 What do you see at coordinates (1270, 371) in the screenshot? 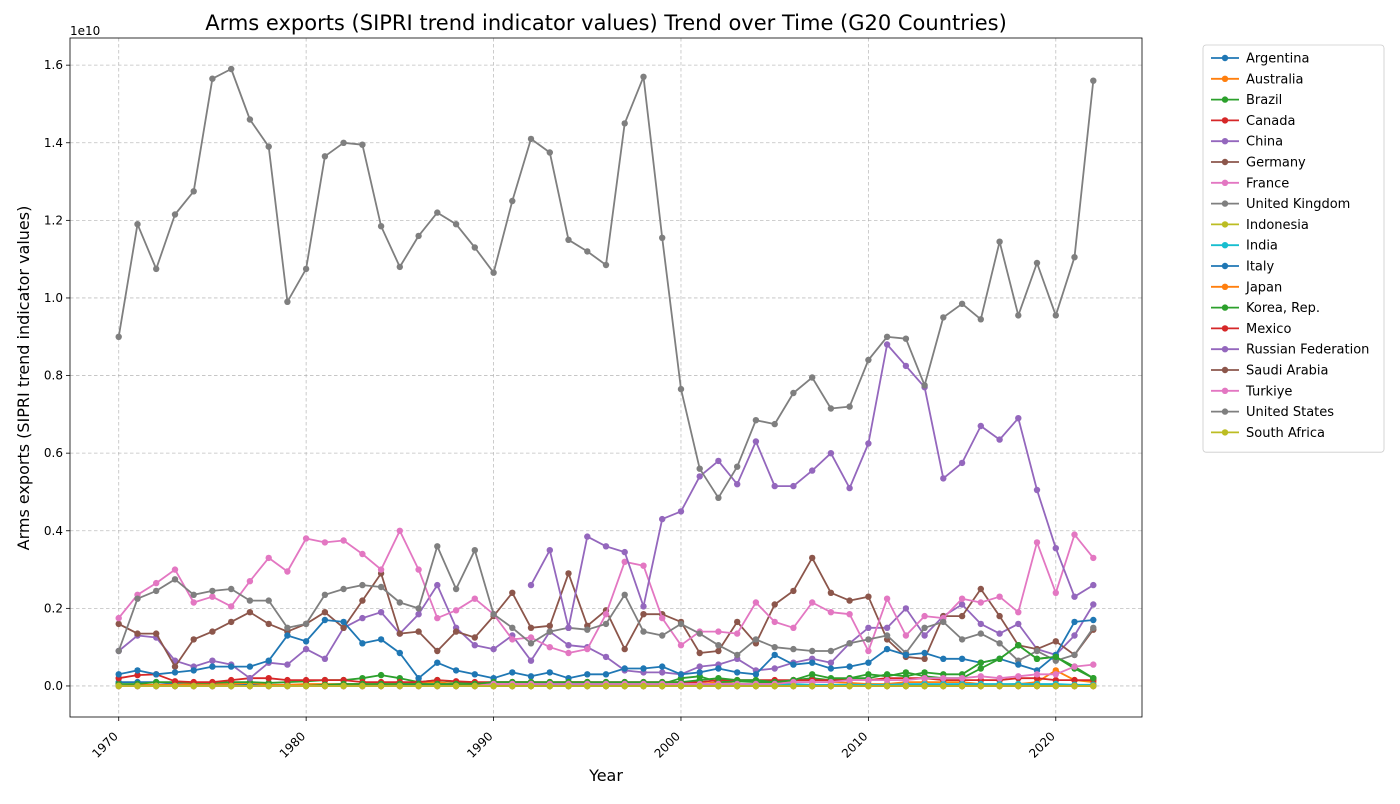
I see `legend-item: Saudi Arabia` at bounding box center [1270, 371].